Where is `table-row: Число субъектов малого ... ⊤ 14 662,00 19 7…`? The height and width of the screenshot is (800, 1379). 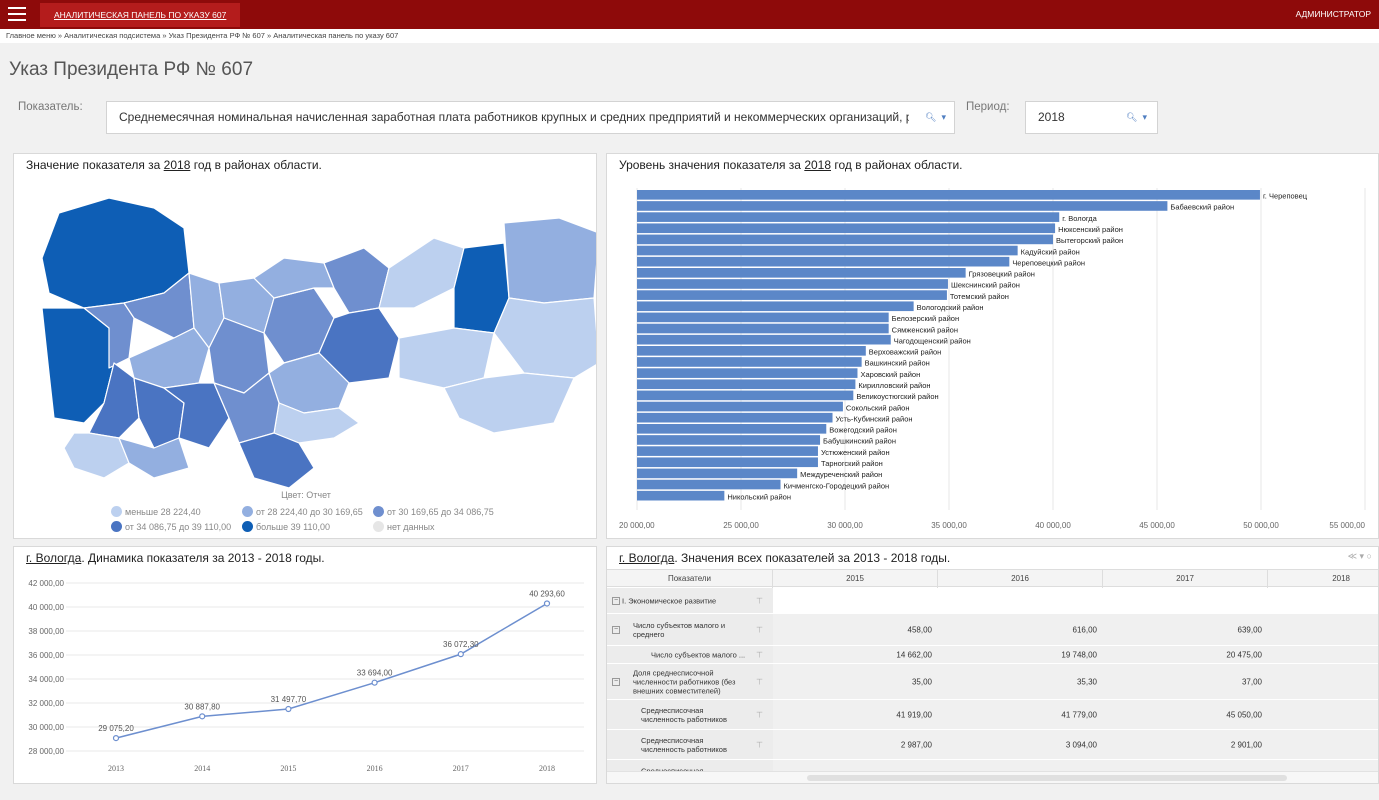 table-row: Число субъектов малого ... ⊤ 14 662,00 19 7… is located at coordinates (992, 655).